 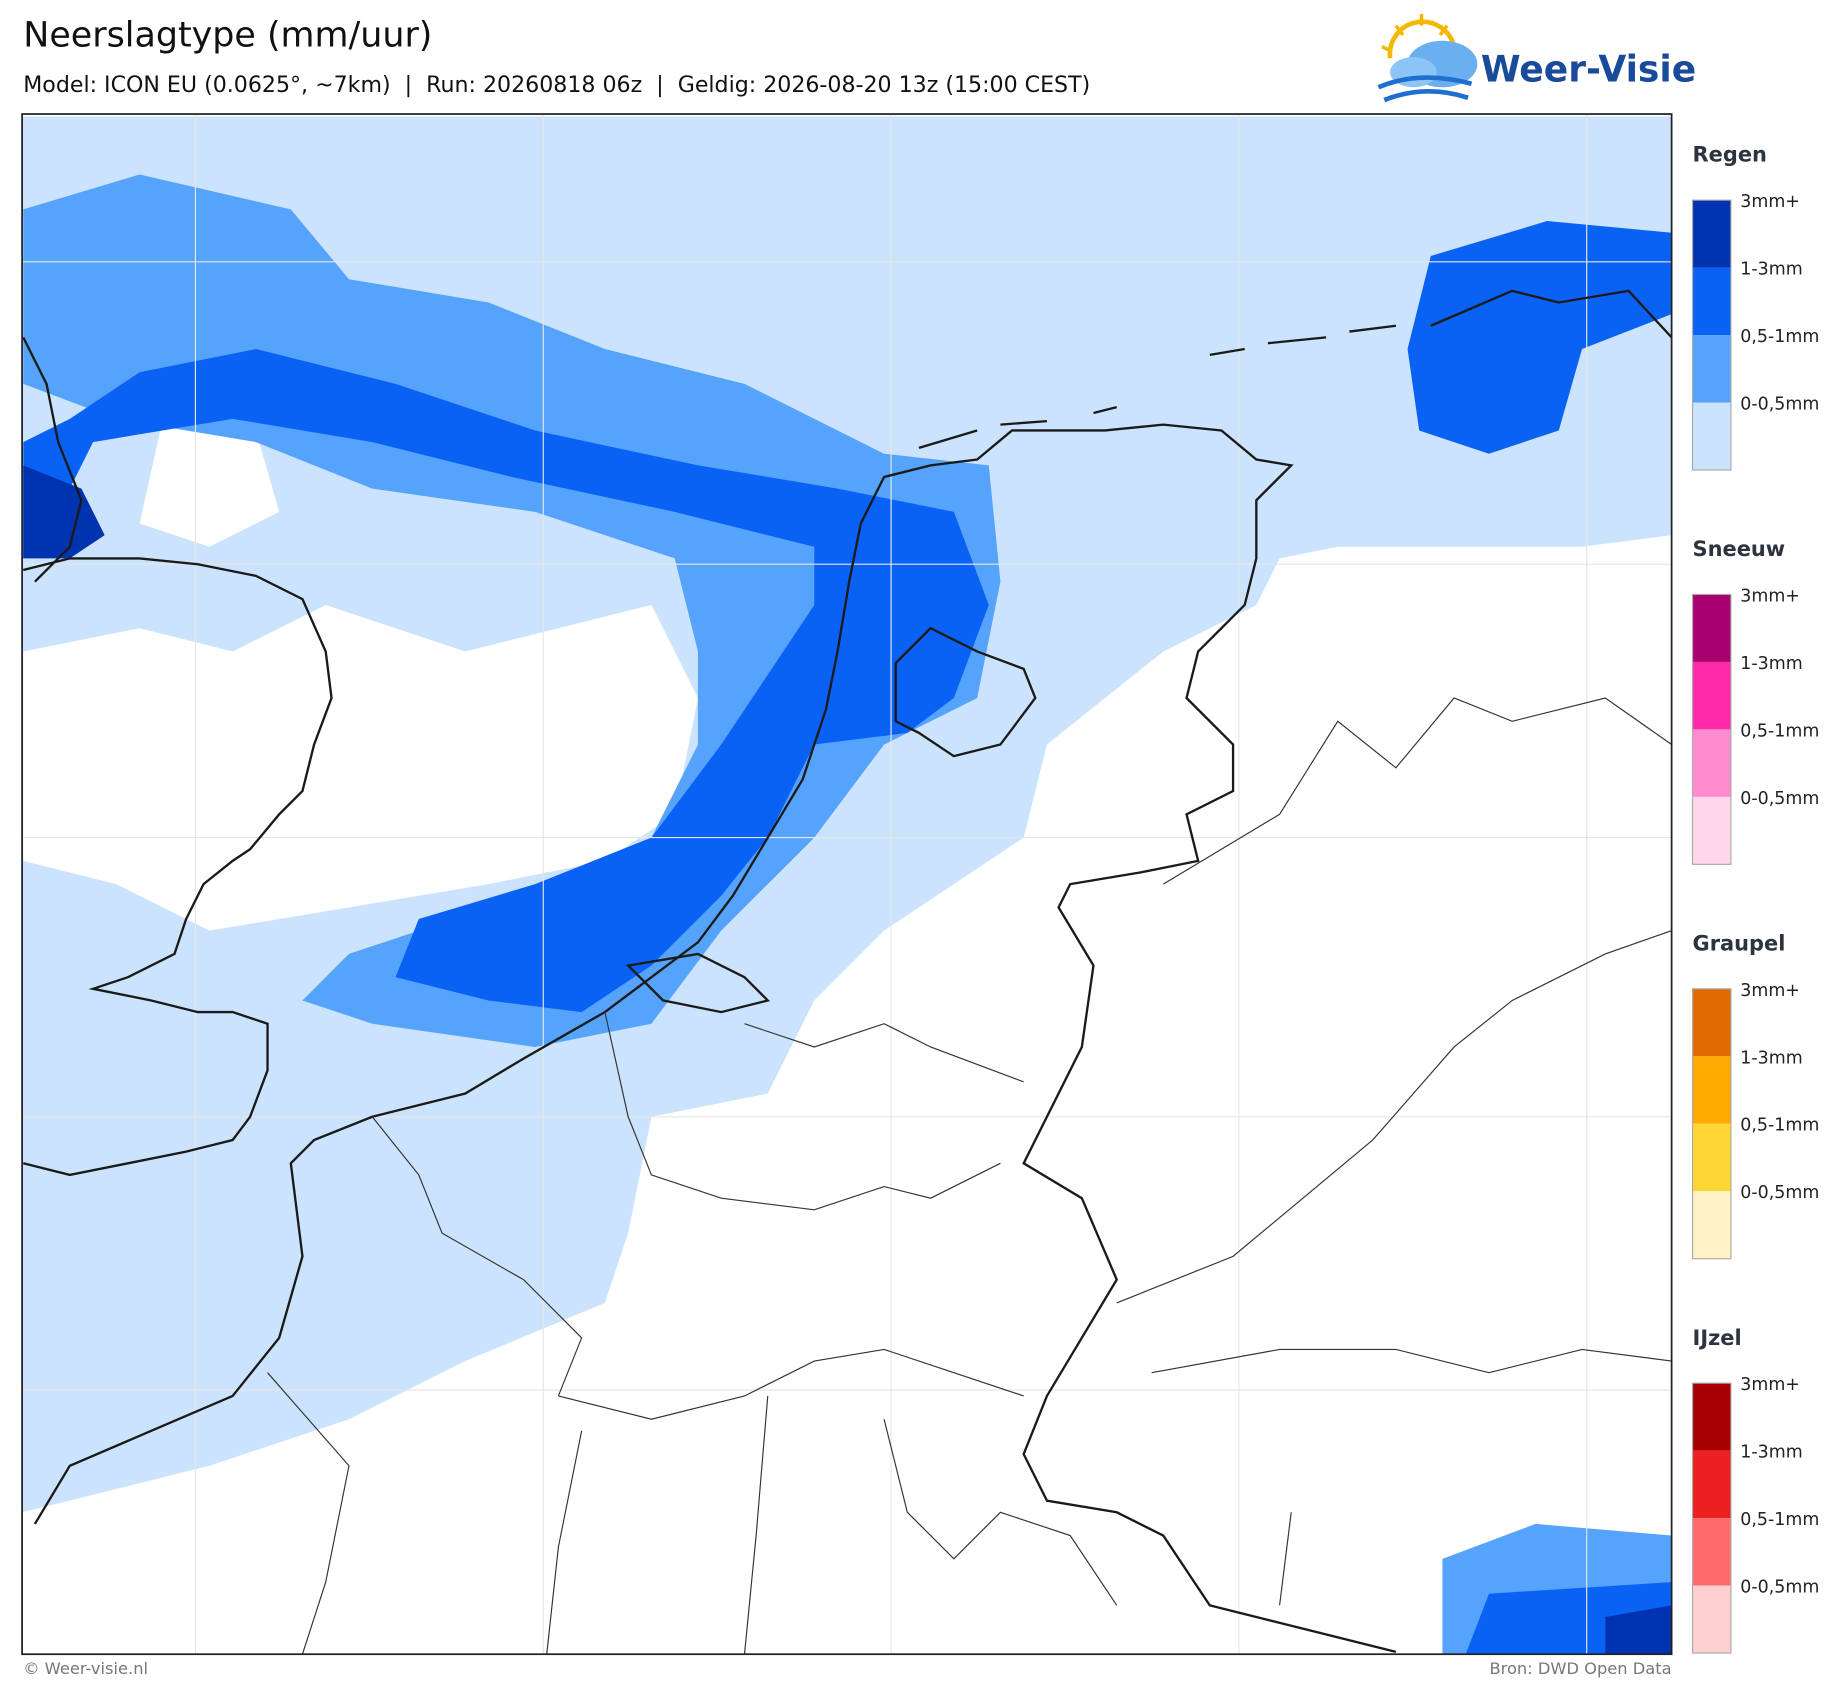 What do you see at coordinates (1580, 1668) in the screenshot?
I see `source: Bron: DWD Open Data` at bounding box center [1580, 1668].